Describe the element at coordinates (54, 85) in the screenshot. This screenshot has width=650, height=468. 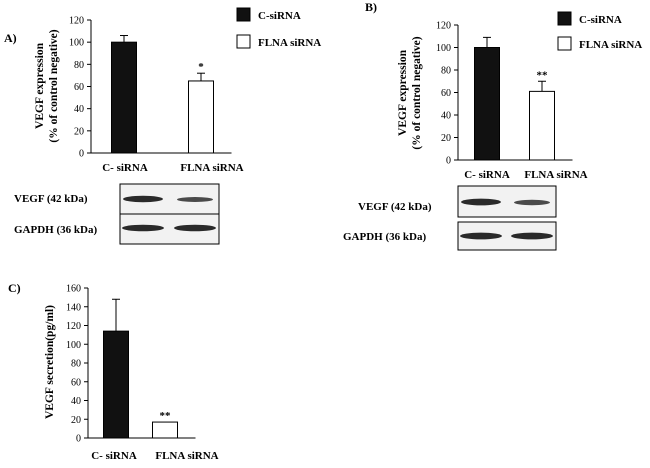
I see `y-axis-label-a-1: (% of control negative)` at that location.